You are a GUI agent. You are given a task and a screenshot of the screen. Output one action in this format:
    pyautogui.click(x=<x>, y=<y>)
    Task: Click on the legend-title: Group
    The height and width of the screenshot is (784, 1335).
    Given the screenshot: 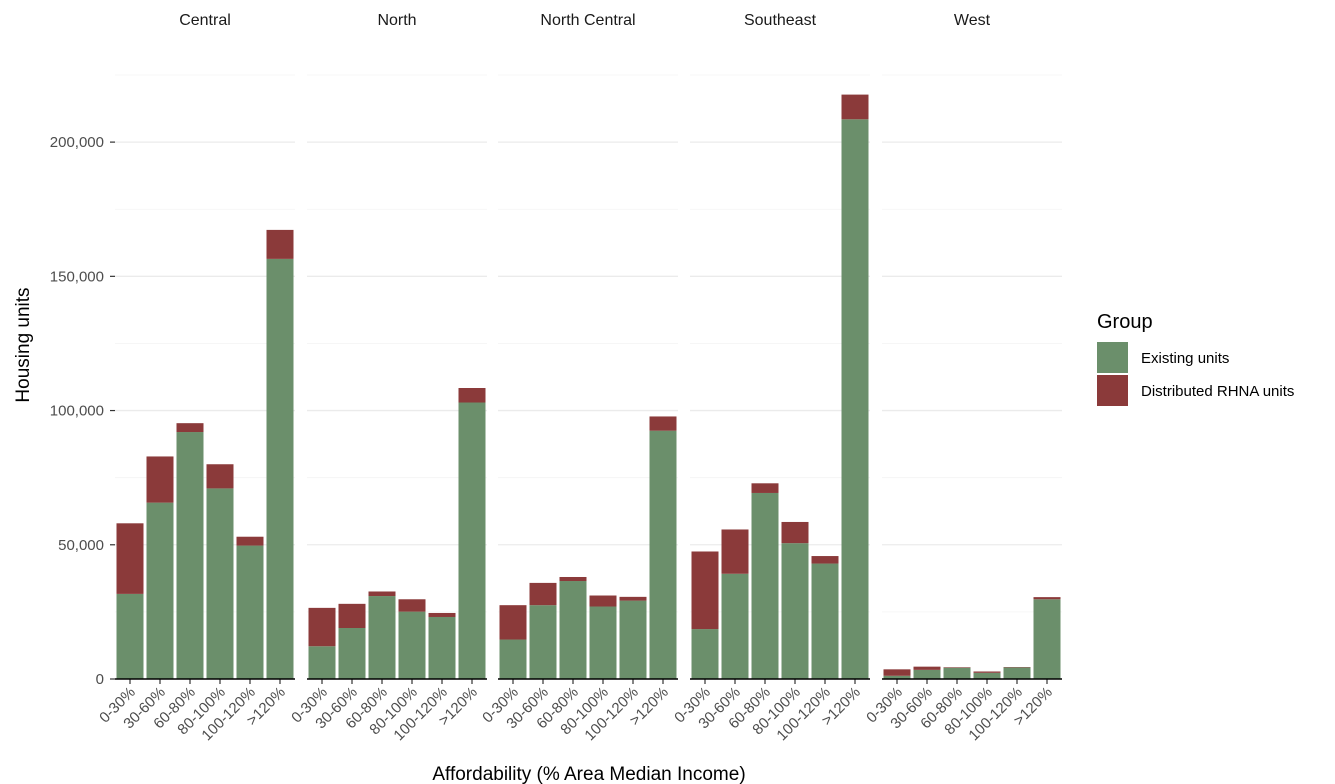 What is the action you would take?
    pyautogui.click(x=1125, y=322)
    